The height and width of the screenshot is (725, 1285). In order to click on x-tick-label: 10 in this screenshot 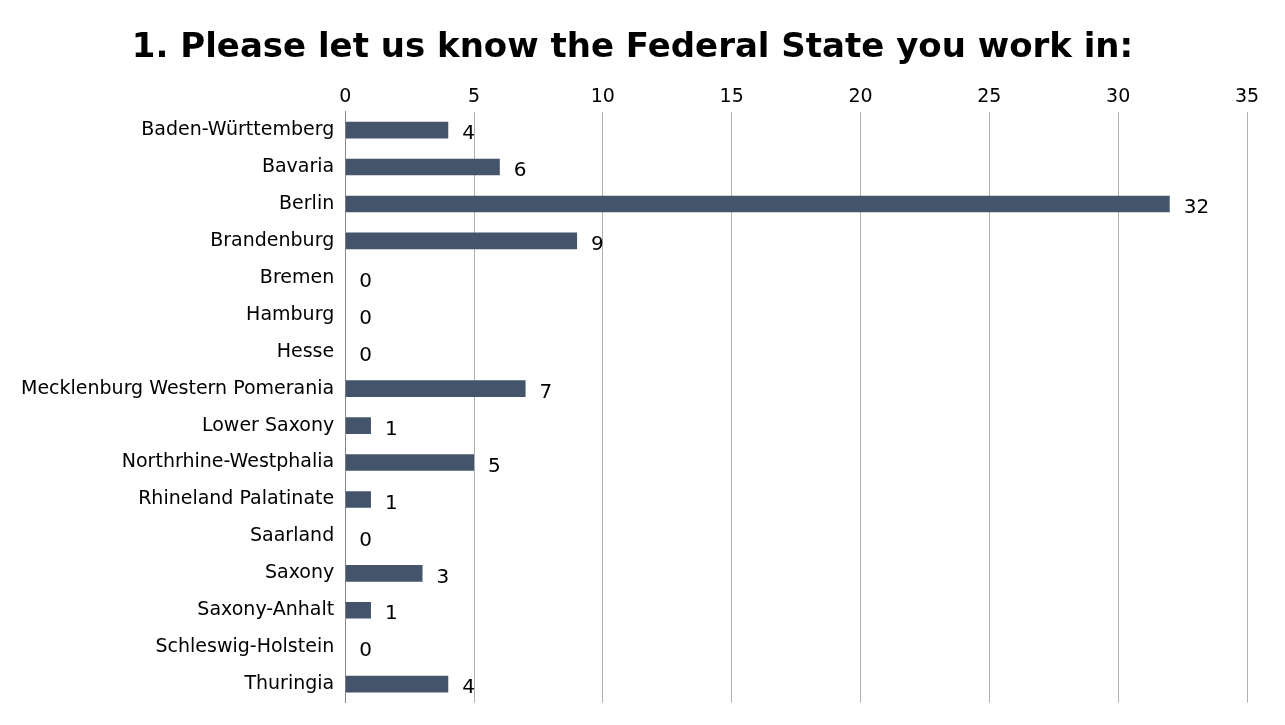, I will do `click(602, 95)`.